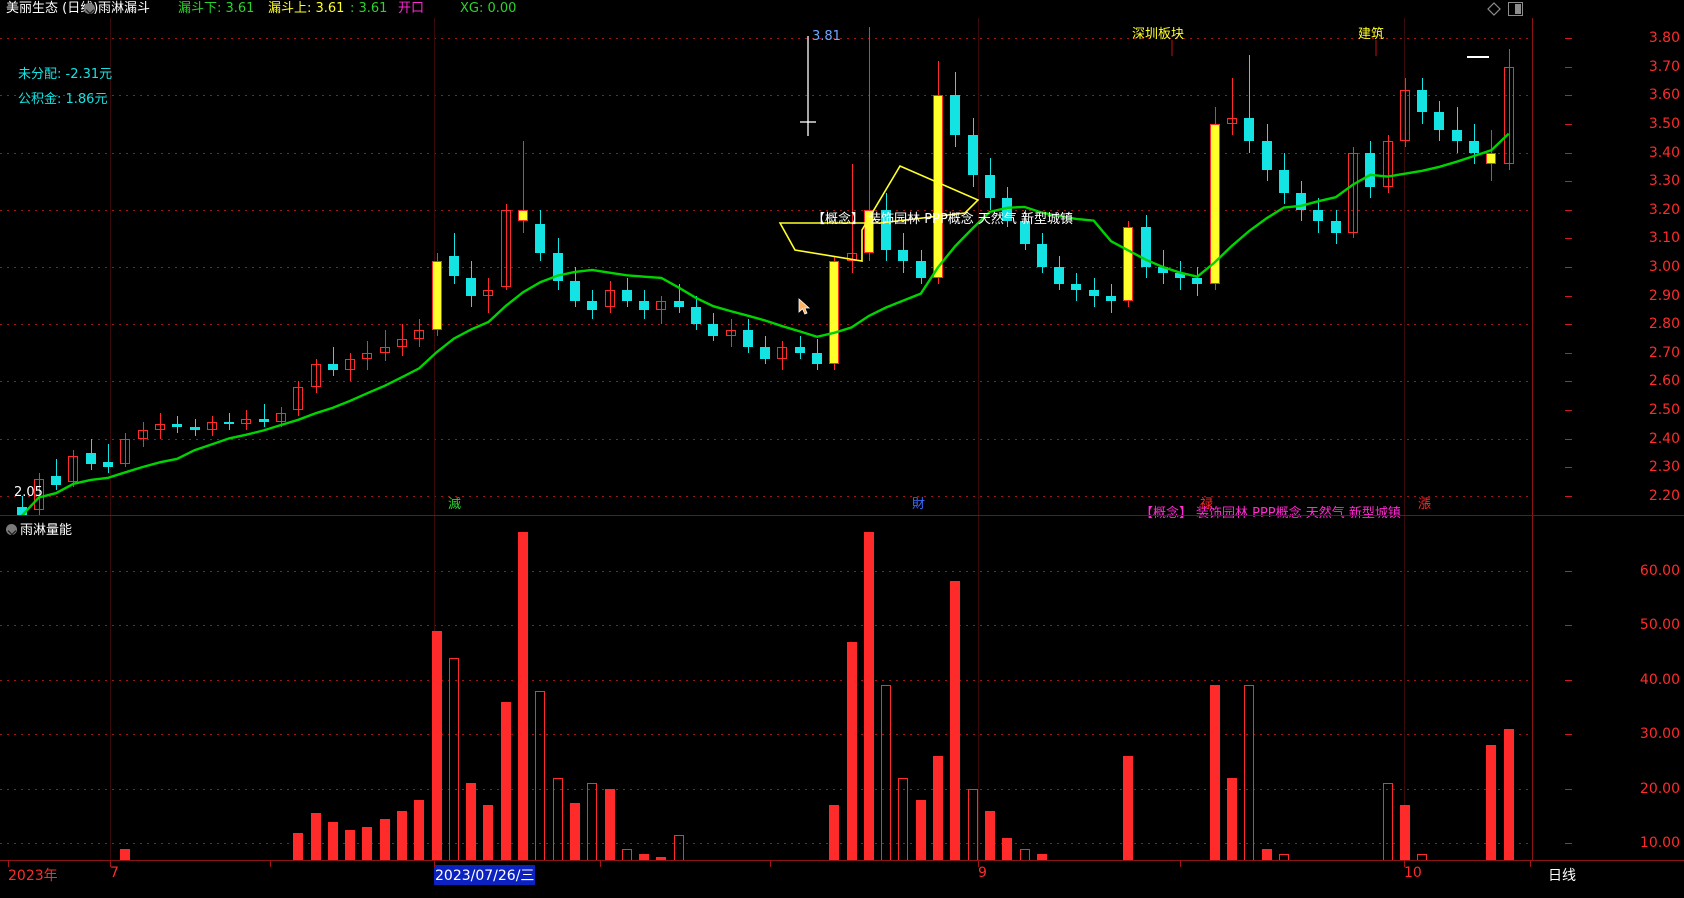 Image resolution: width=1684 pixels, height=898 pixels. I want to click on date-label: 2023年, so click(33, 876).